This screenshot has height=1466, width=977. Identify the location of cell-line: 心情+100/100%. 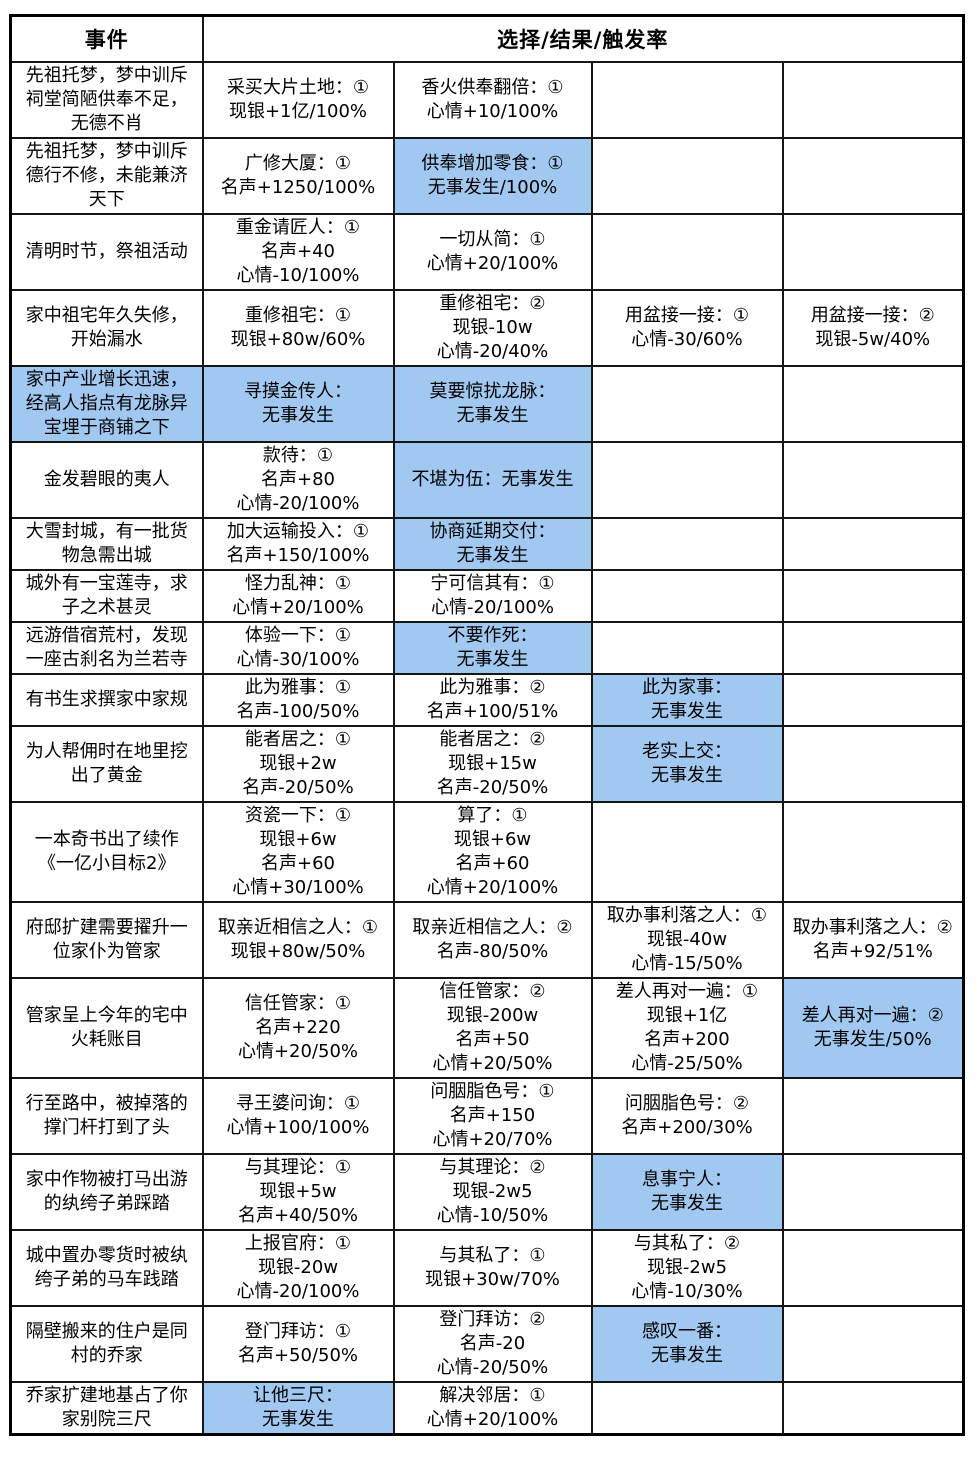
(298, 1127).